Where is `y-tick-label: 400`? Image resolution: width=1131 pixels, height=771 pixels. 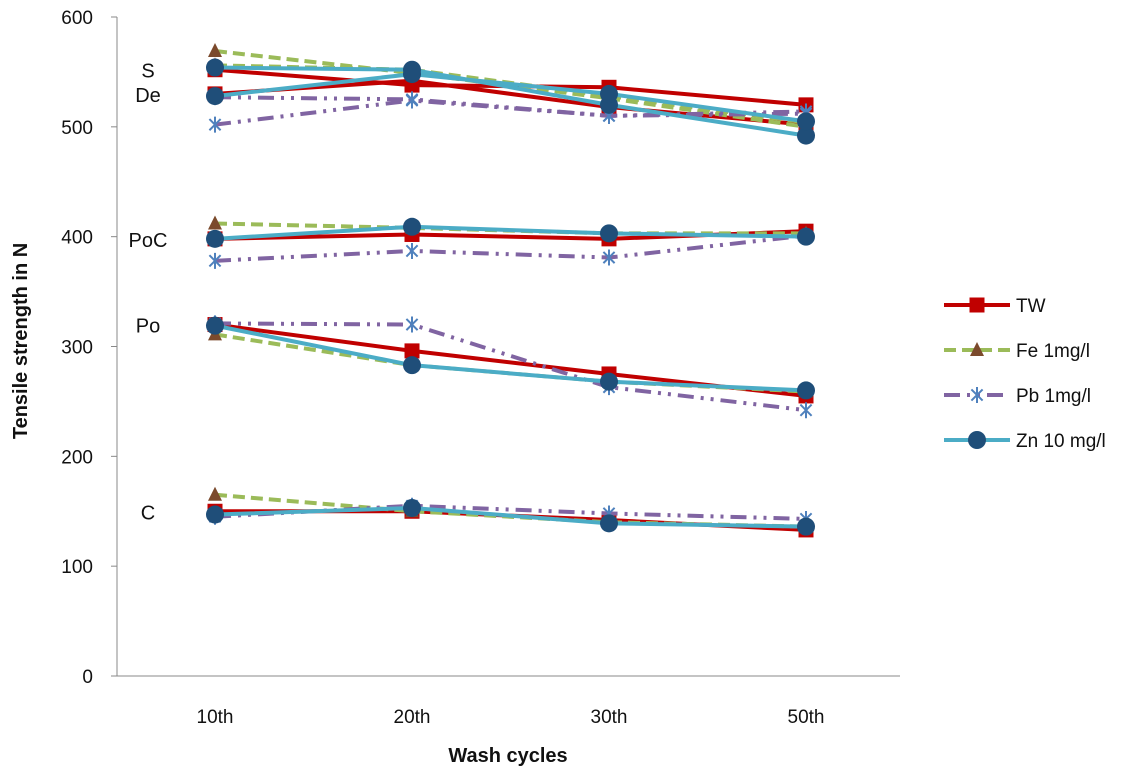 y-tick-label: 400 is located at coordinates (77, 238).